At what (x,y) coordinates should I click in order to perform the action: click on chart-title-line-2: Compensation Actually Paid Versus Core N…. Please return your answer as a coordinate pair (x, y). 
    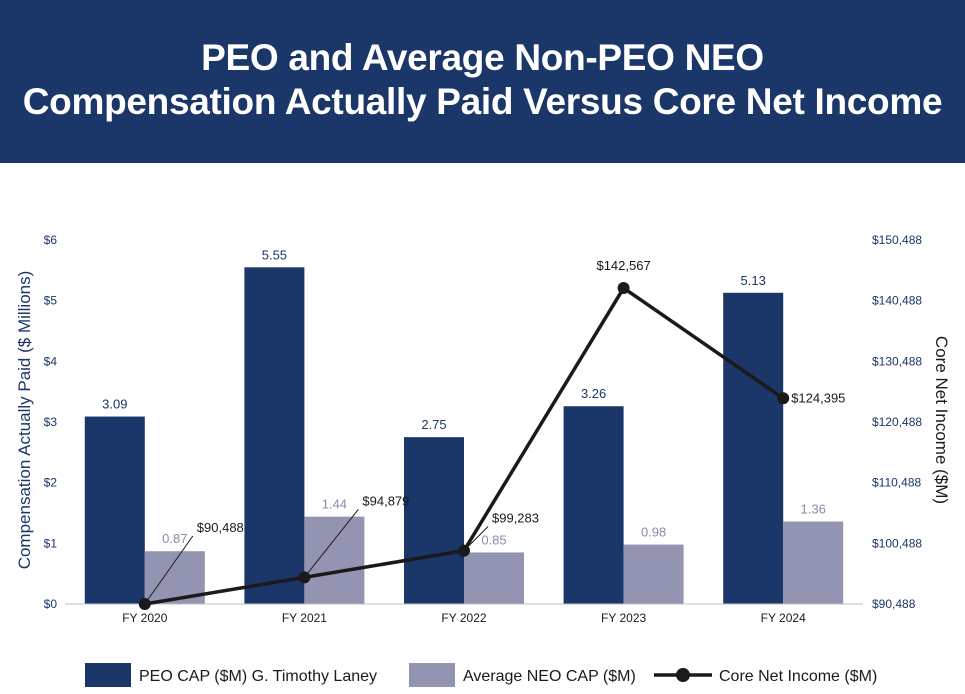
    Looking at the image, I should click on (482, 101).